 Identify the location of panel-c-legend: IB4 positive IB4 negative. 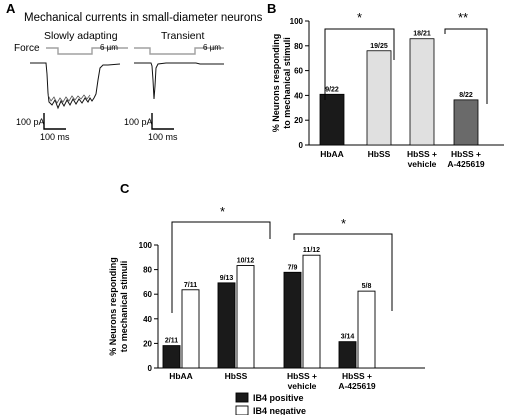
(270, 404).